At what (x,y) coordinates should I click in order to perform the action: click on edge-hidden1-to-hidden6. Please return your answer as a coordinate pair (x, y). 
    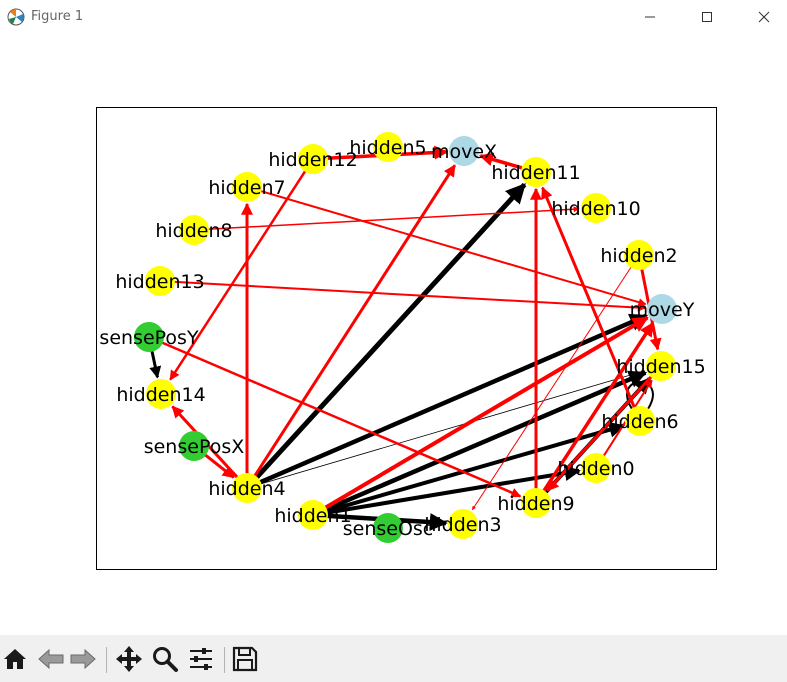
    Looking at the image, I should click on (472, 468).